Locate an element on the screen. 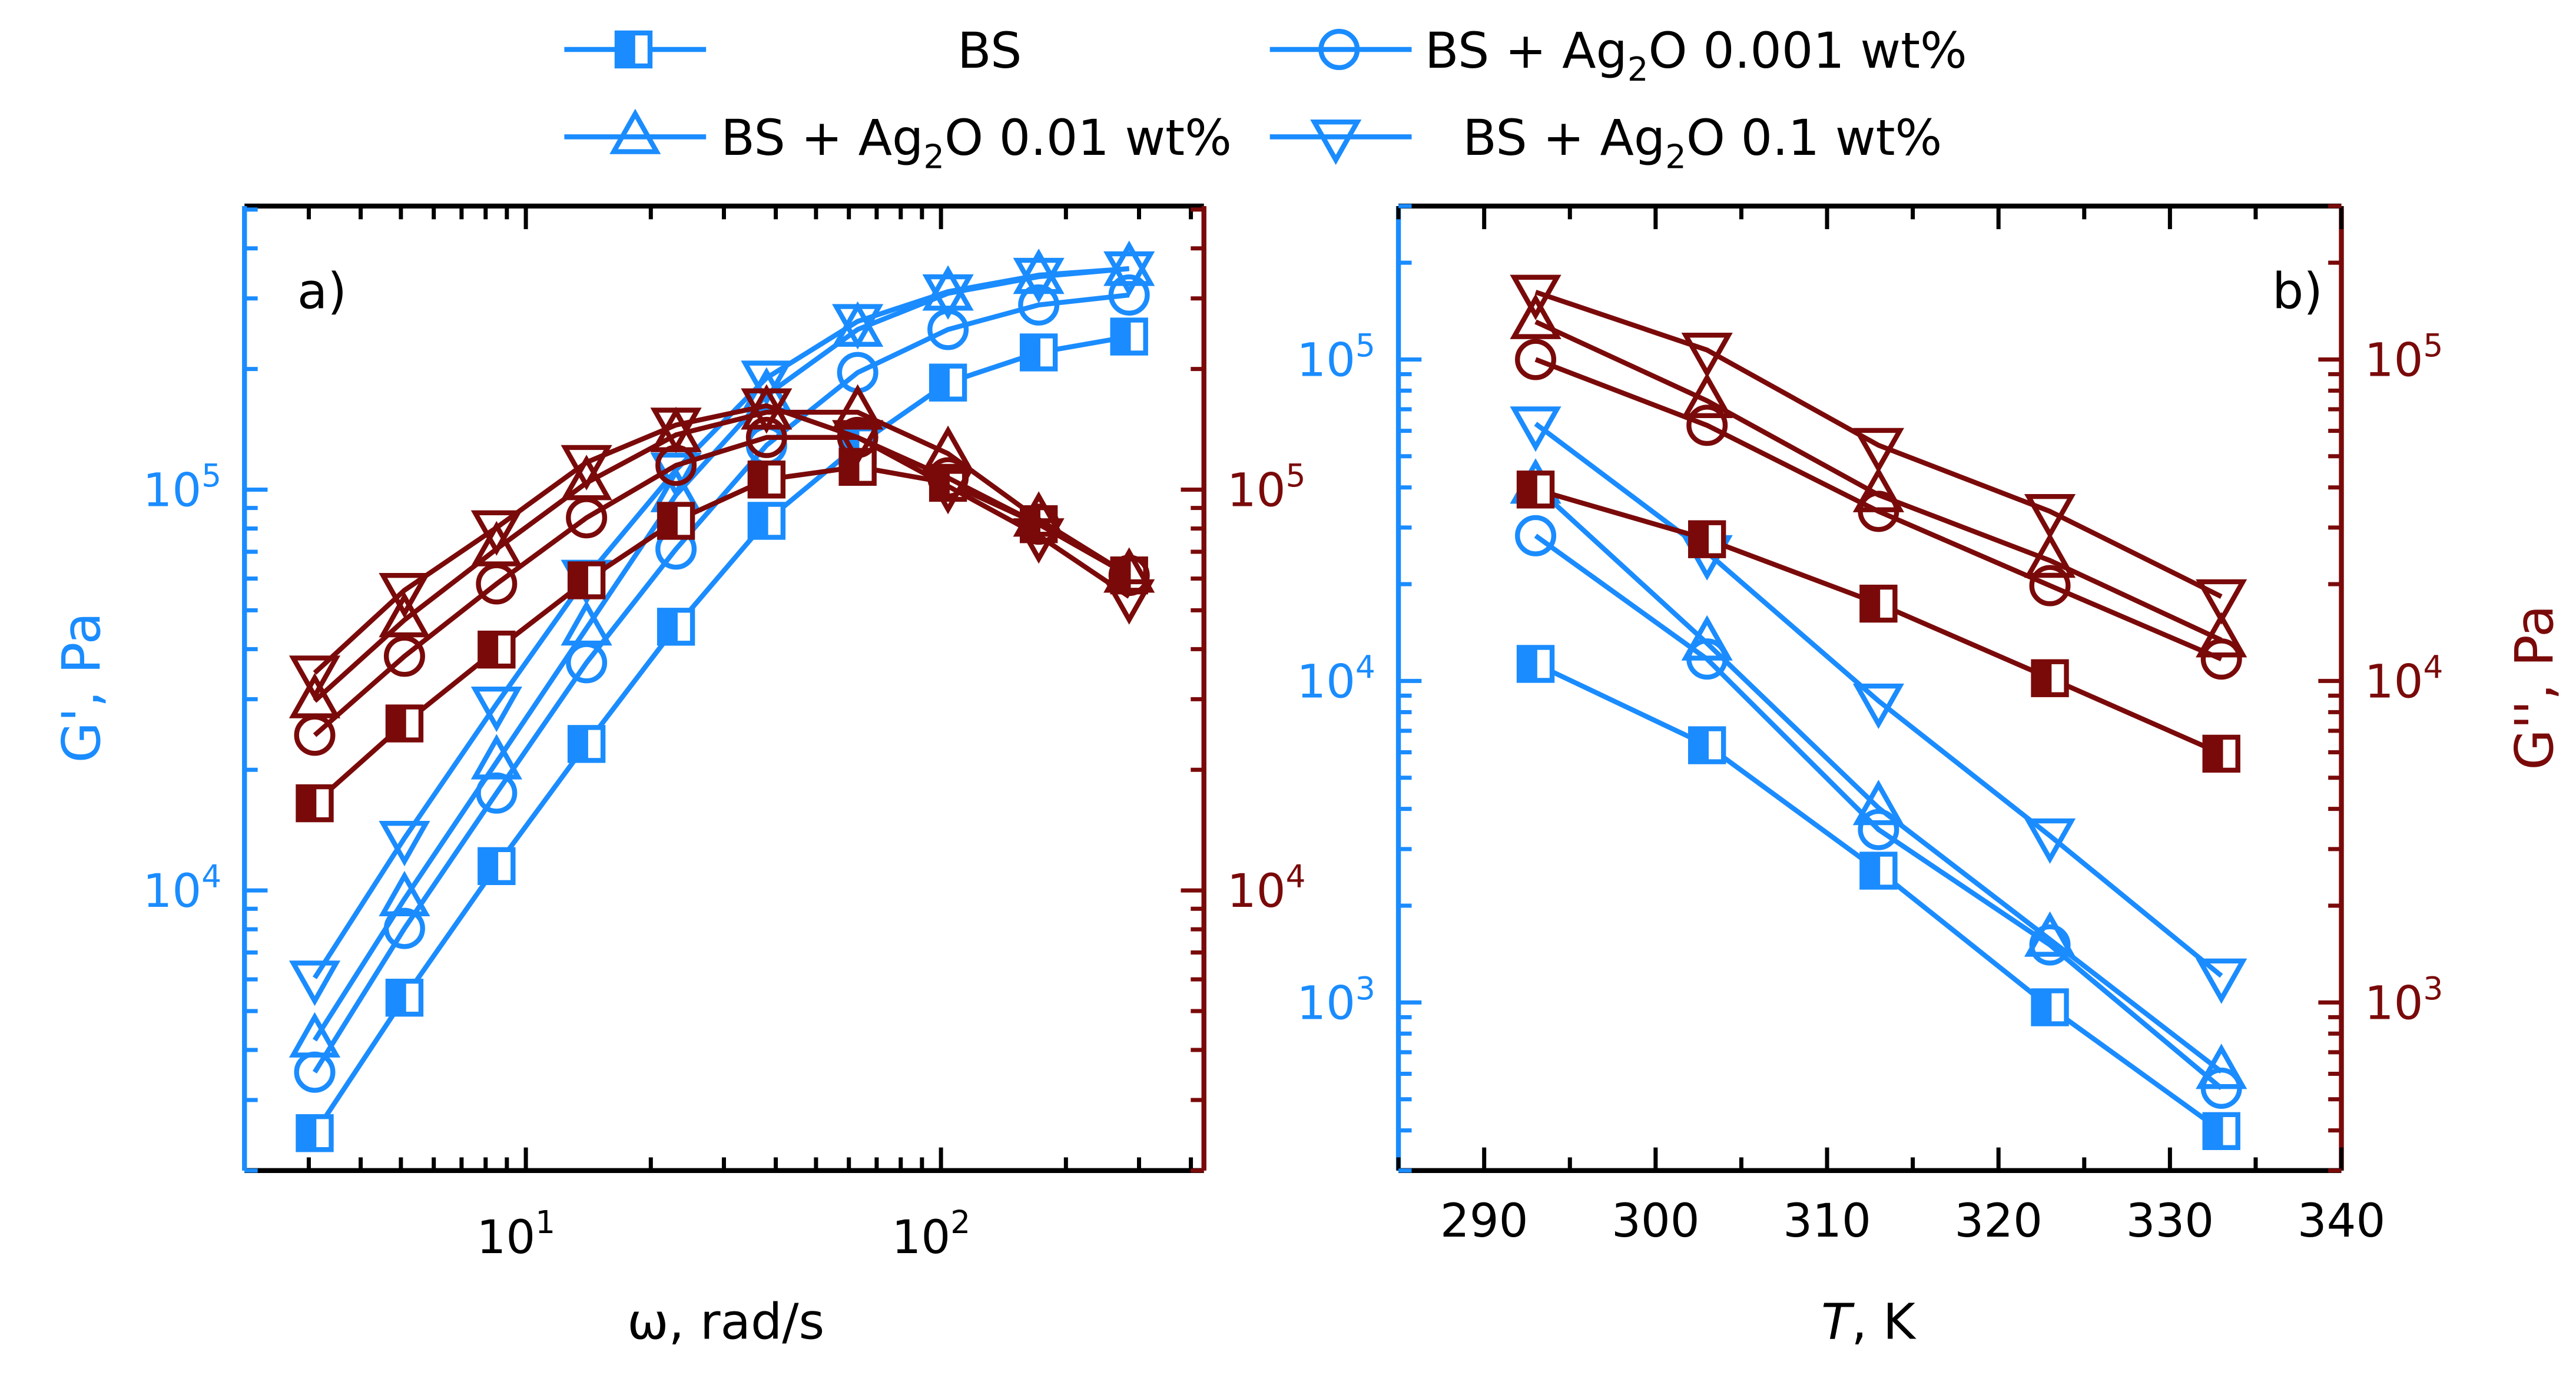 Image resolution: width=2576 pixels, height=1375 pixels. legend-marker-triangle-down-icon is located at coordinates (1336, 142).